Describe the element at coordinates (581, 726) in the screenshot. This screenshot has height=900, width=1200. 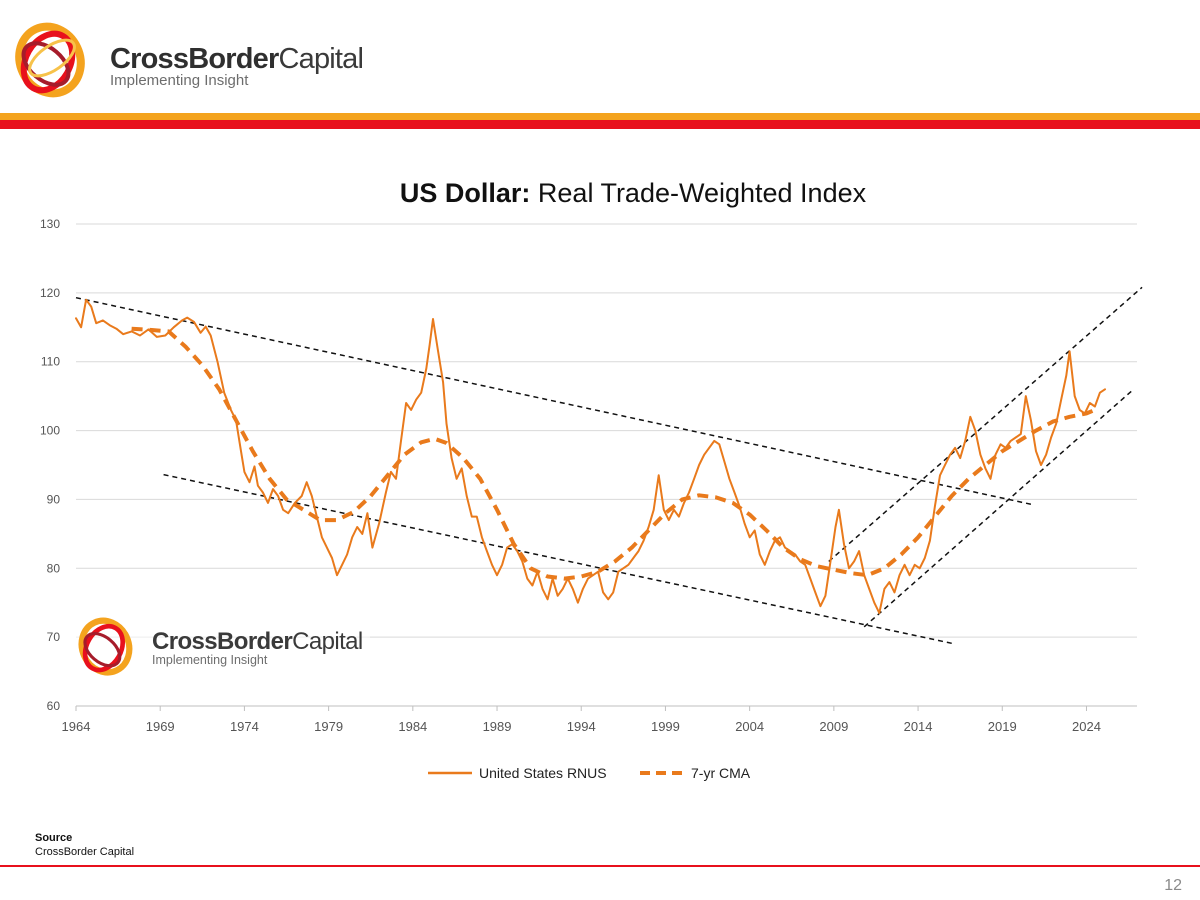
I see `x-tick-label: 1994` at that location.